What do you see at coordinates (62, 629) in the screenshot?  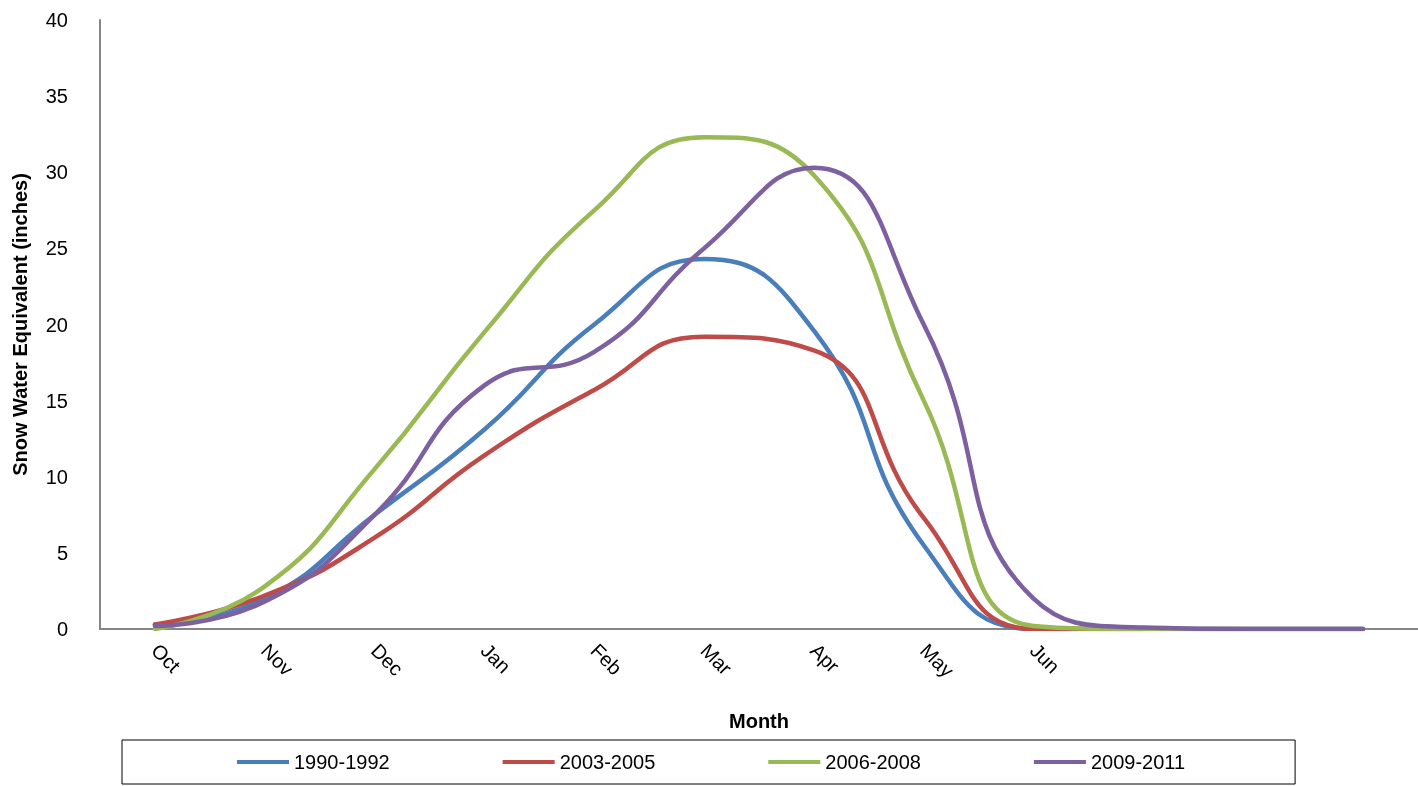 I see `y-tick-label: 0` at bounding box center [62, 629].